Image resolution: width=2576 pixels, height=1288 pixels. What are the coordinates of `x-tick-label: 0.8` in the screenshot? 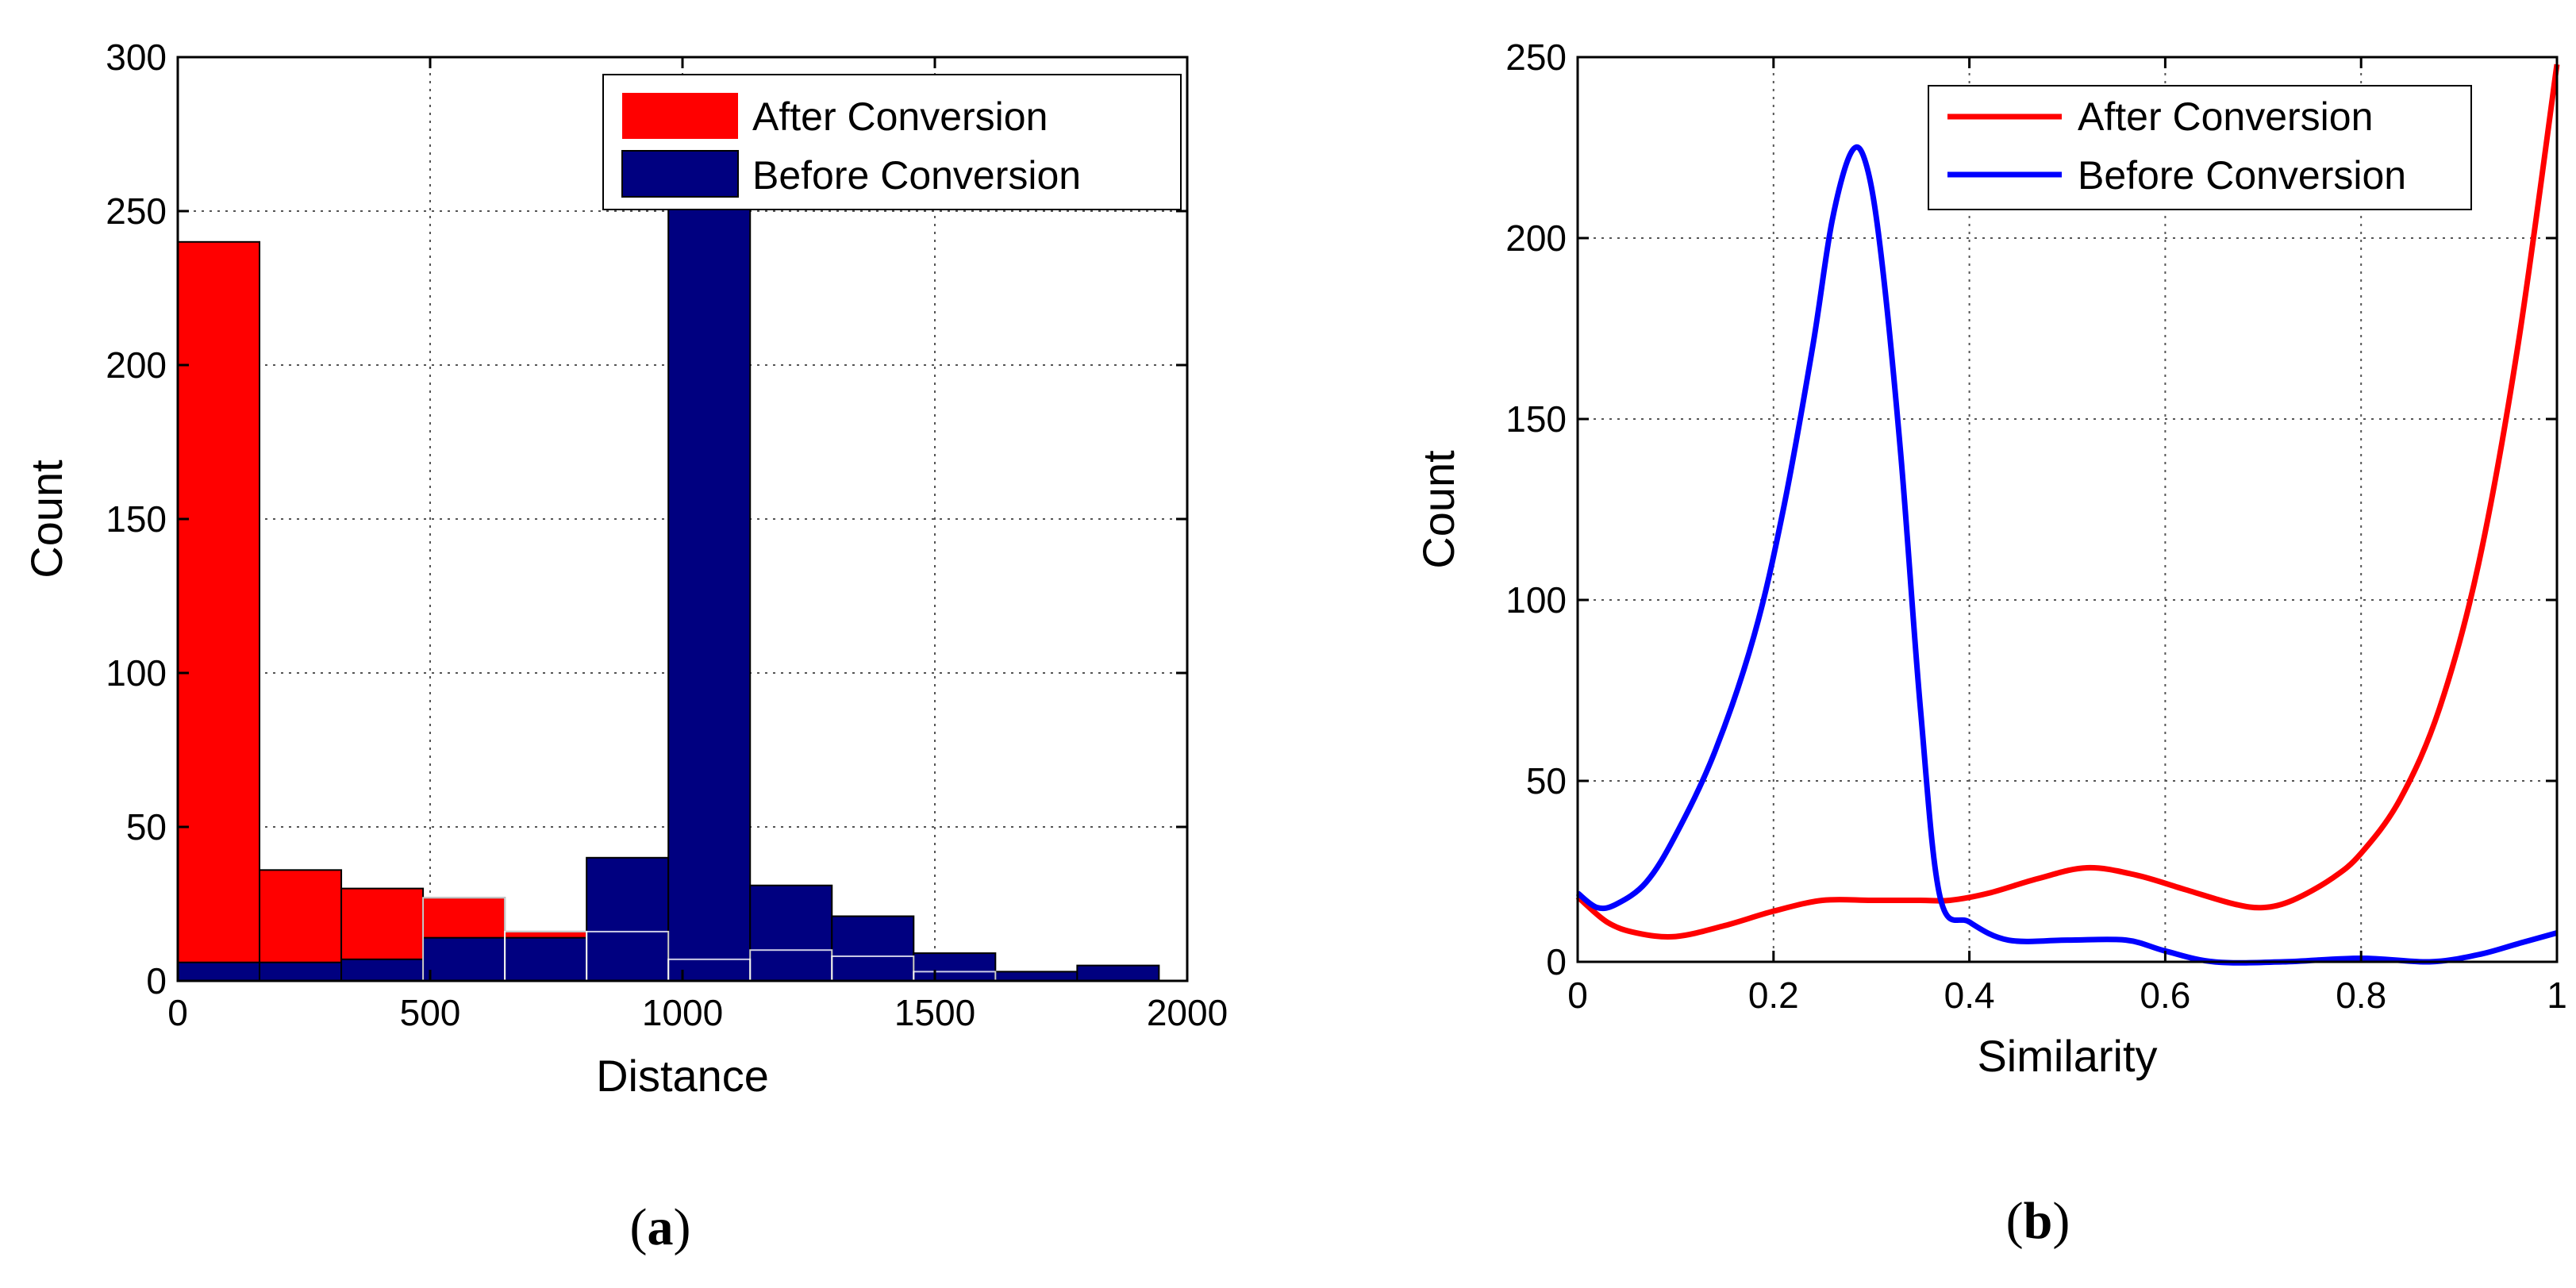 It's located at (2361, 996).